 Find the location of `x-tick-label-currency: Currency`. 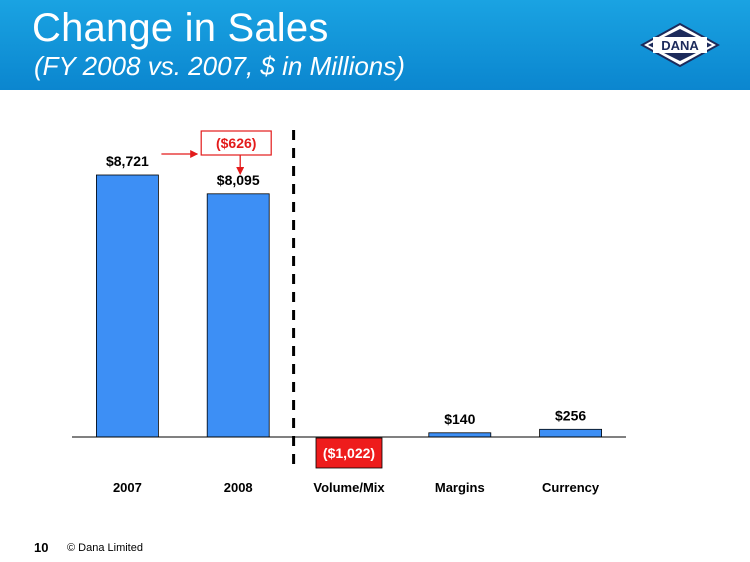

x-tick-label-currency: Currency is located at coordinates (571, 487).